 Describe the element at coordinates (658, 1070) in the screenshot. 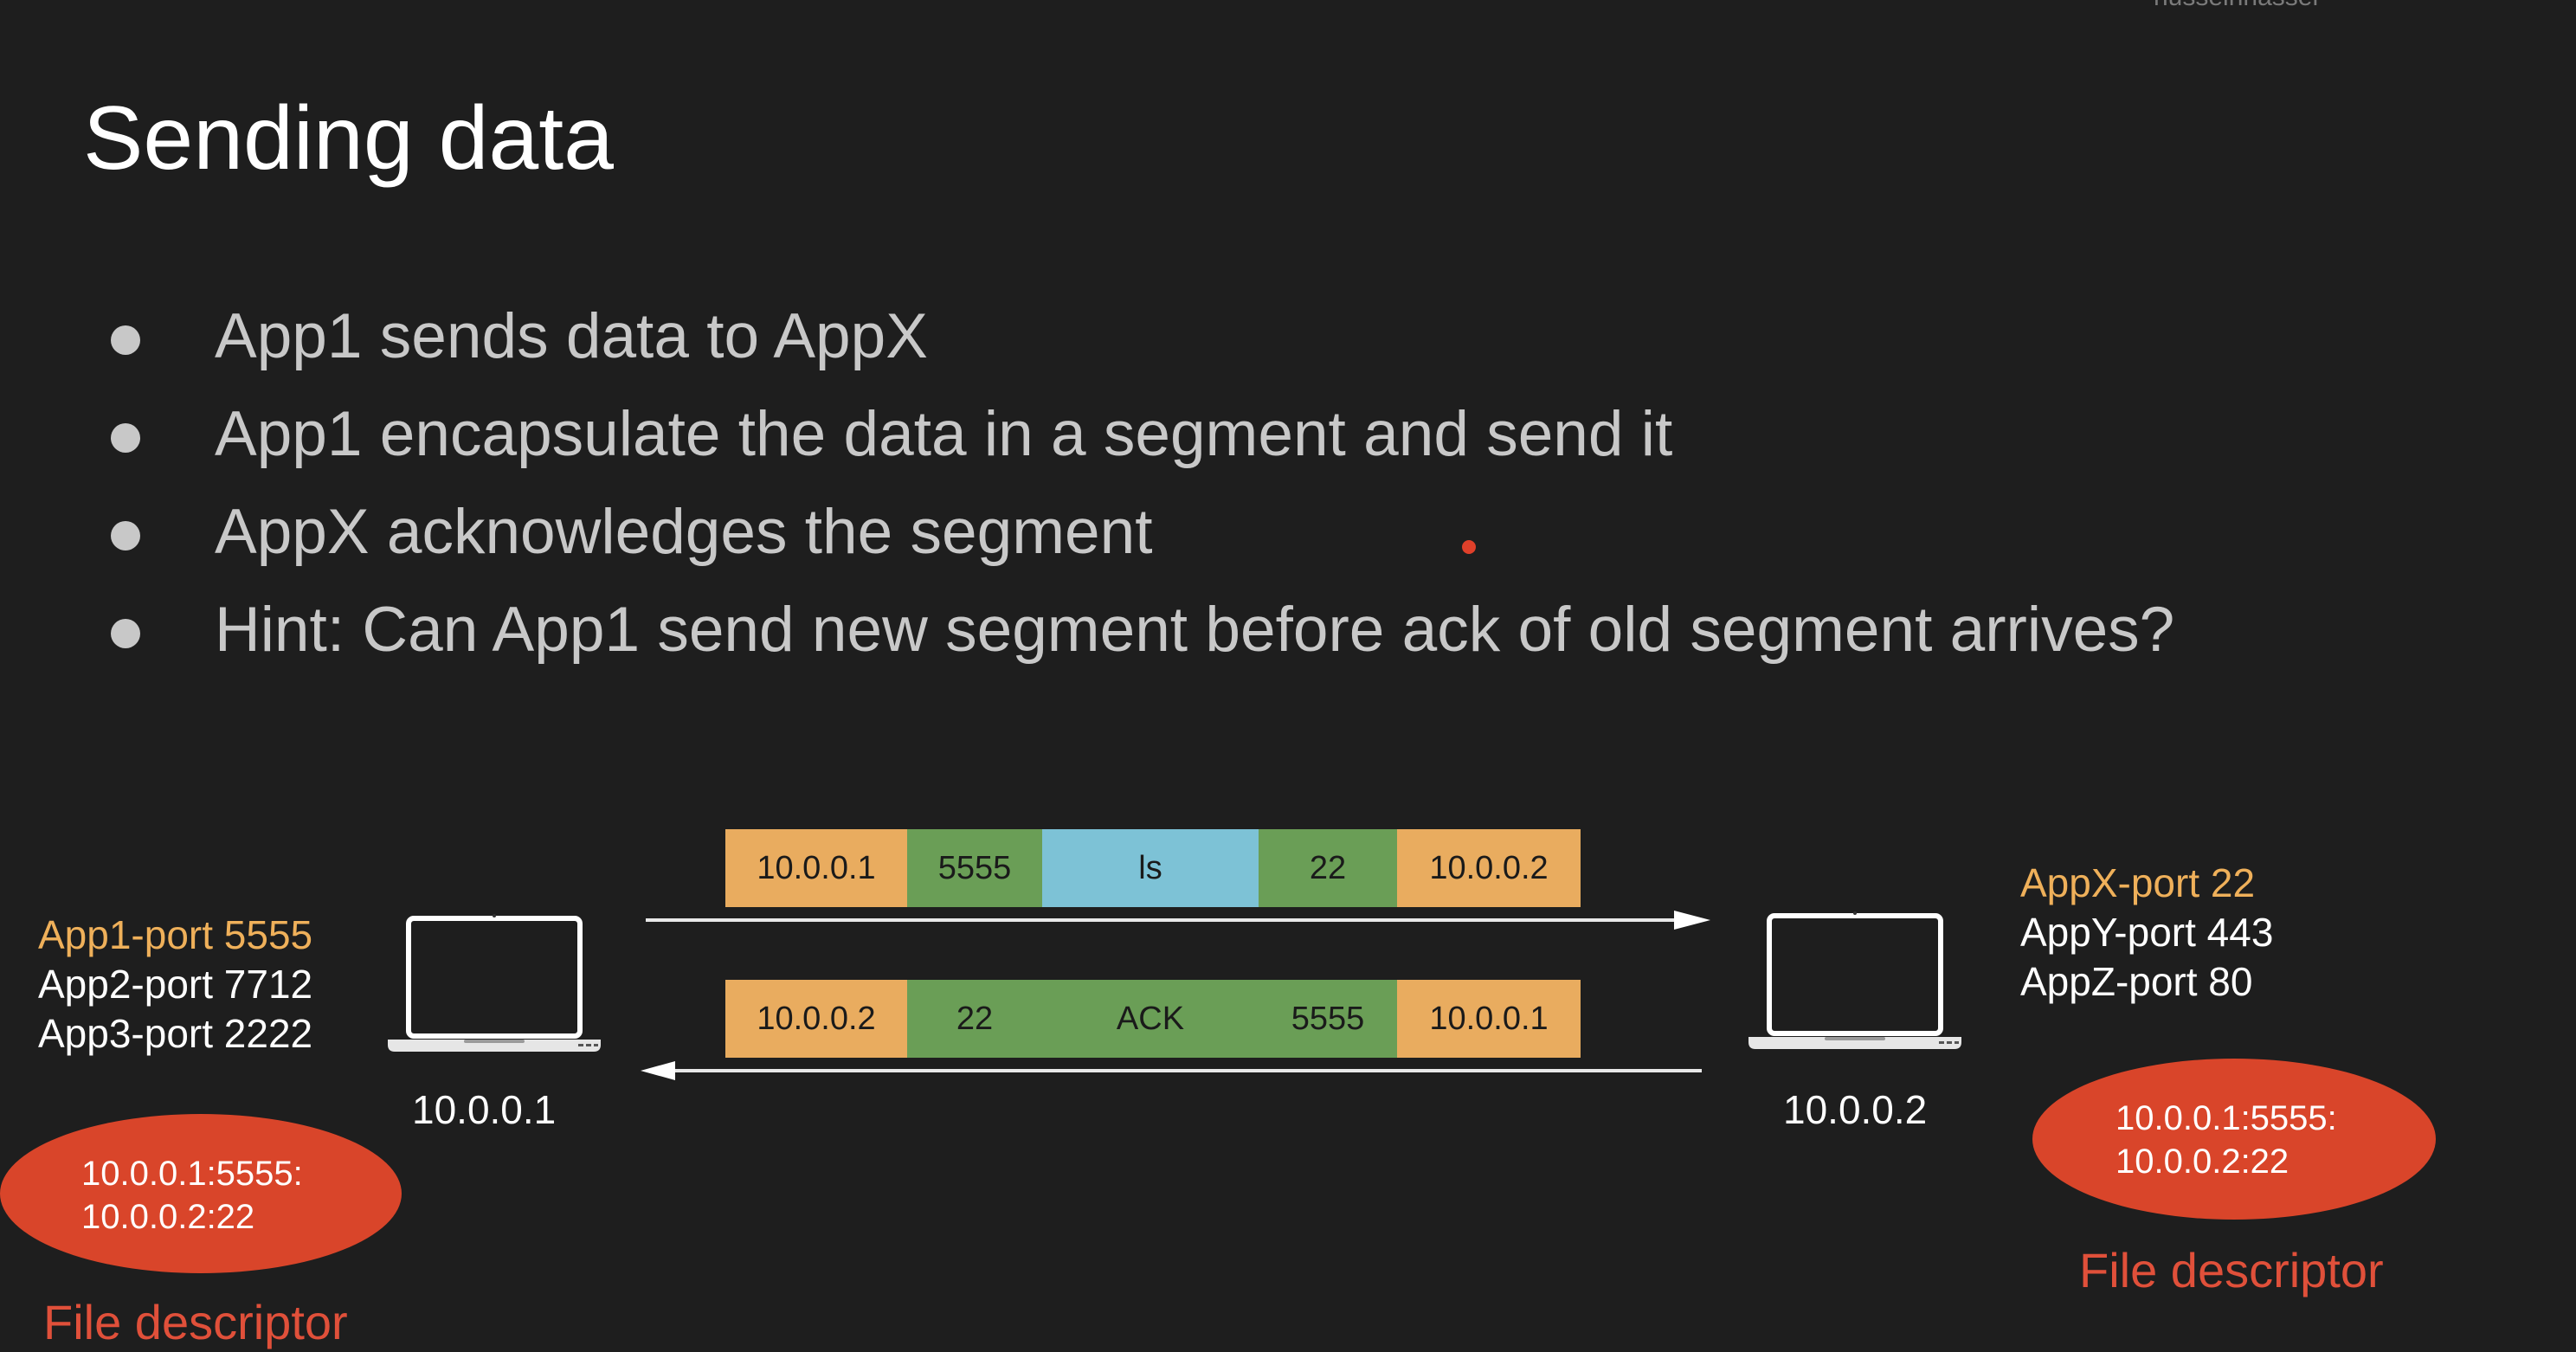

I see `arrow-left-icon` at that location.